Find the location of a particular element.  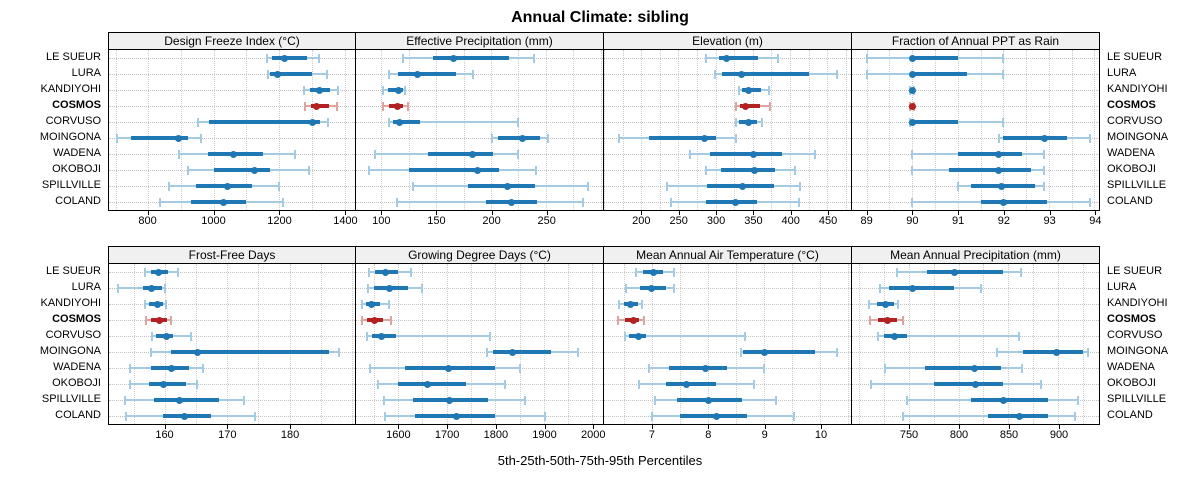

axis-tick-label: 900 is located at coordinates (1059, 435).